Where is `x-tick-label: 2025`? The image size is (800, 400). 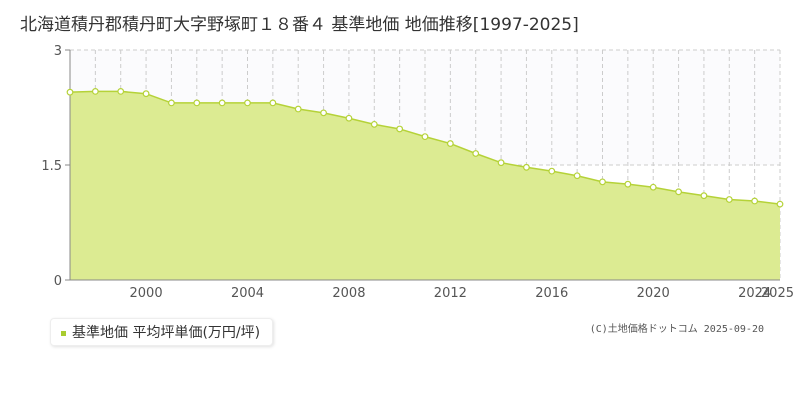 x-tick-label: 2025 is located at coordinates (777, 293).